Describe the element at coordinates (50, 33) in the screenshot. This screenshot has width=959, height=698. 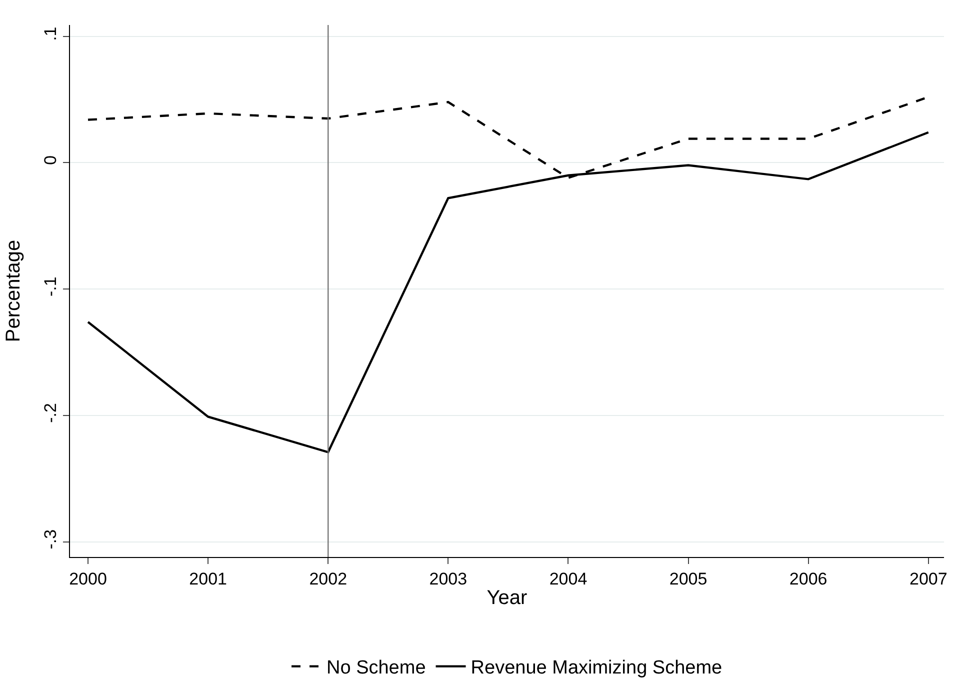
I see `y-tick-label: .1` at that location.